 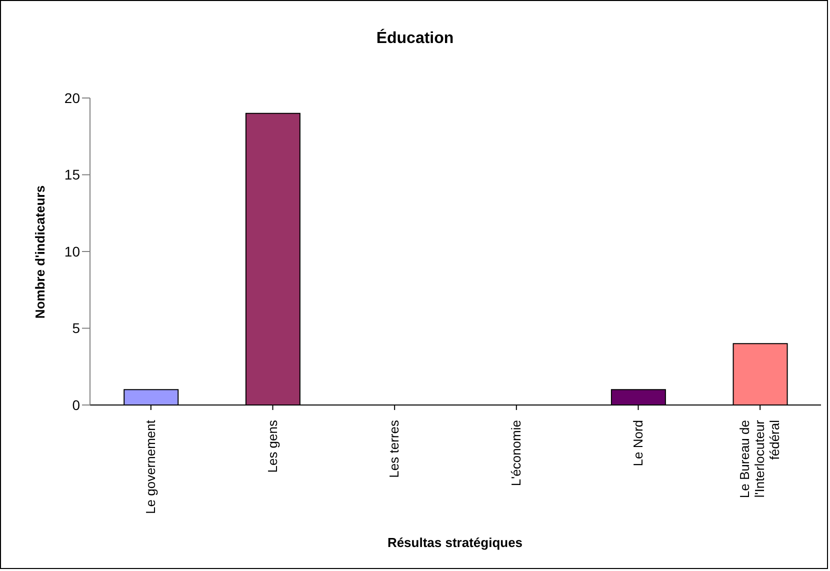 What do you see at coordinates (415, 39) in the screenshot?
I see `chart-title: Éducation` at bounding box center [415, 39].